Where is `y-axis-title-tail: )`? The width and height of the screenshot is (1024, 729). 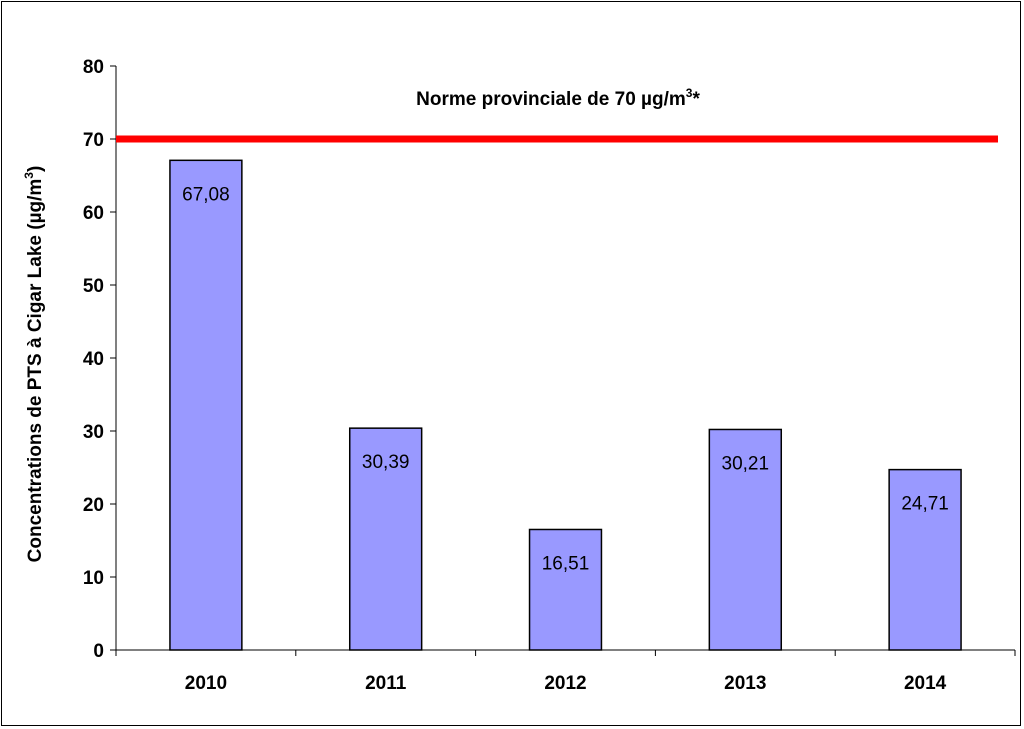
y-axis-title-tail: ) is located at coordinates (35, 169).